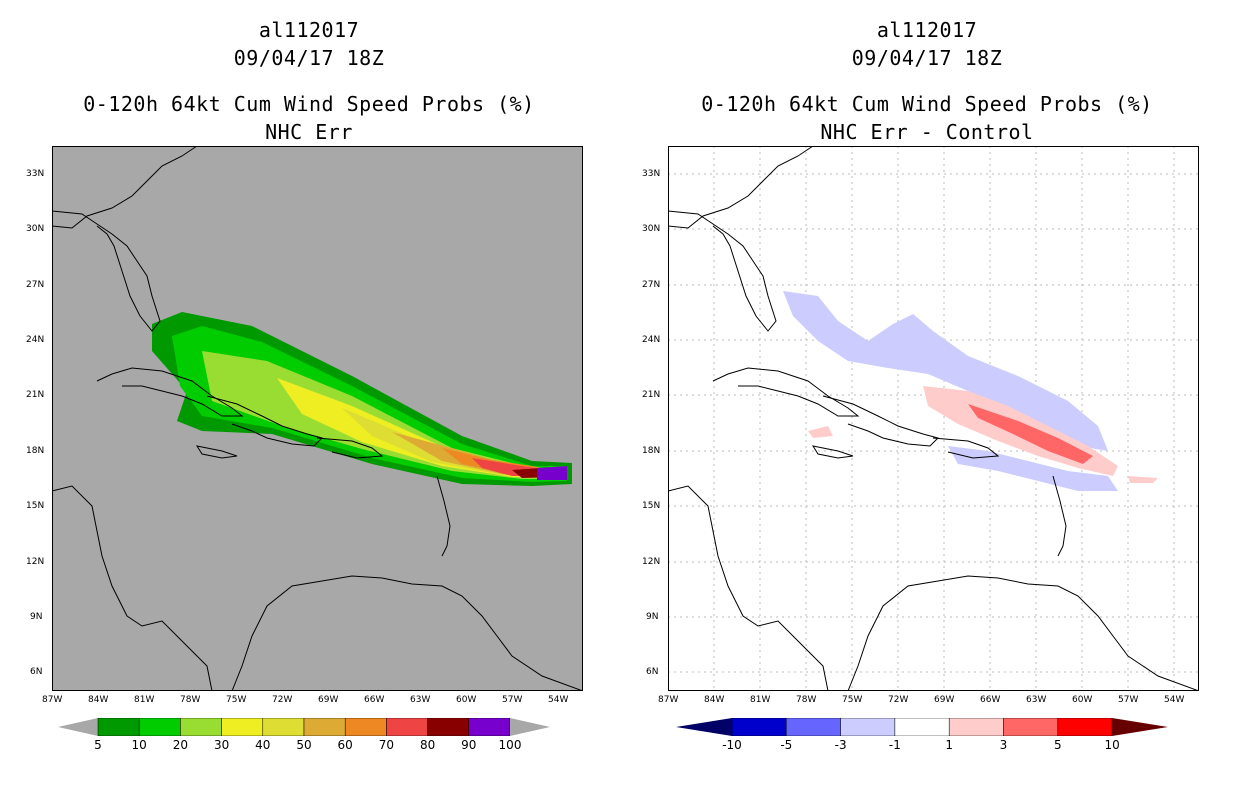 Image resolution: width=1236 pixels, height=800 pixels. I want to click on colorbar-label: -10, so click(732, 745).